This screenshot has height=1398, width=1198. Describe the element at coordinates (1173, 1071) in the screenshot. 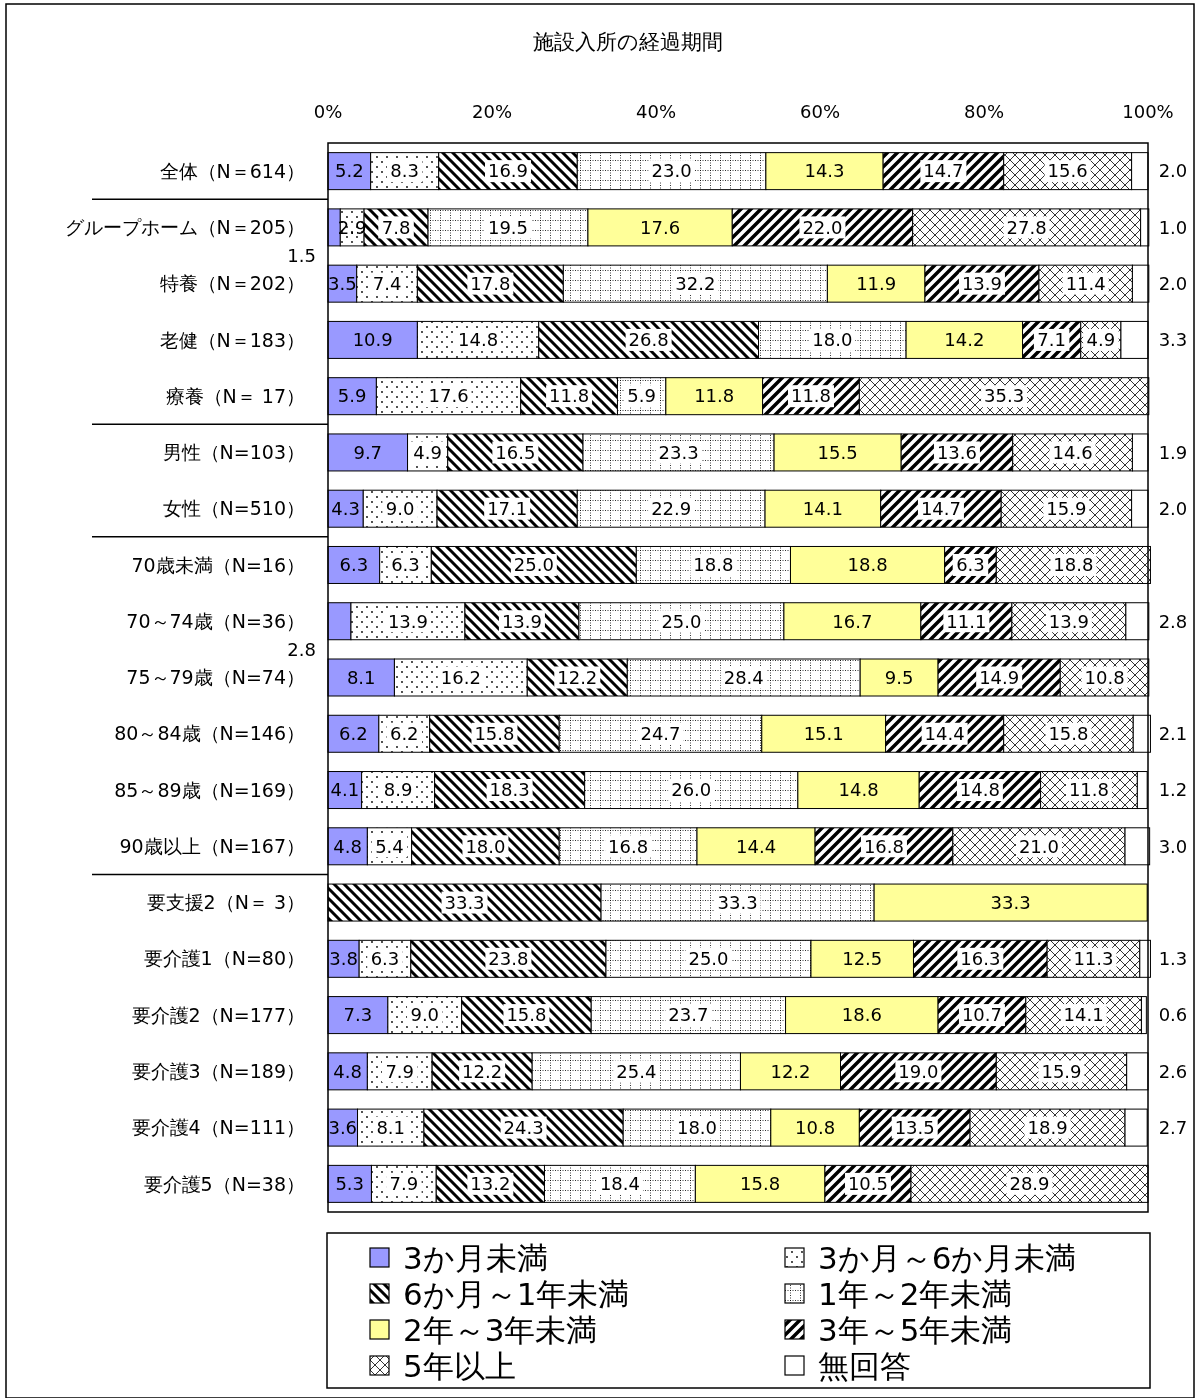

I see `data-label: 2.6` at that location.